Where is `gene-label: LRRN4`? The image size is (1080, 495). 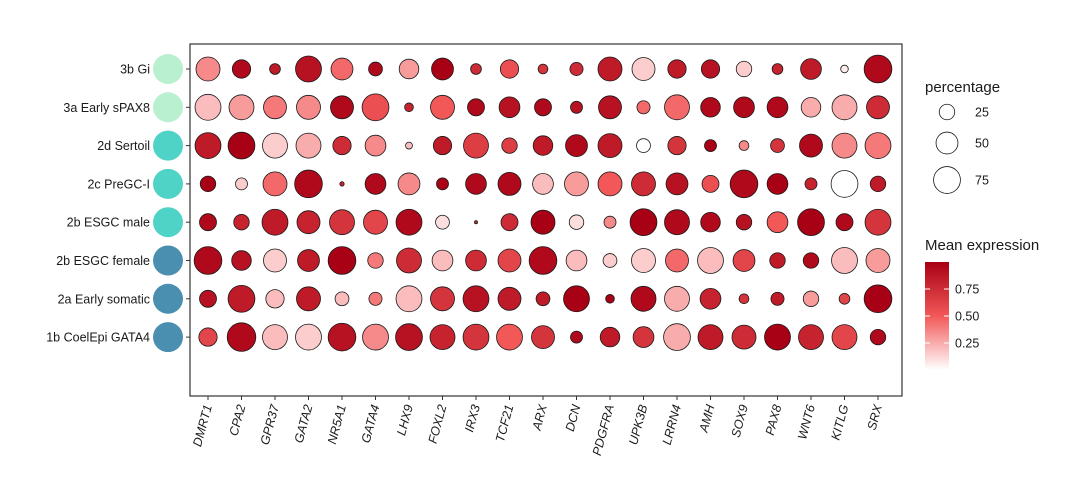
gene-label: LRRN4 is located at coordinates (672, 424).